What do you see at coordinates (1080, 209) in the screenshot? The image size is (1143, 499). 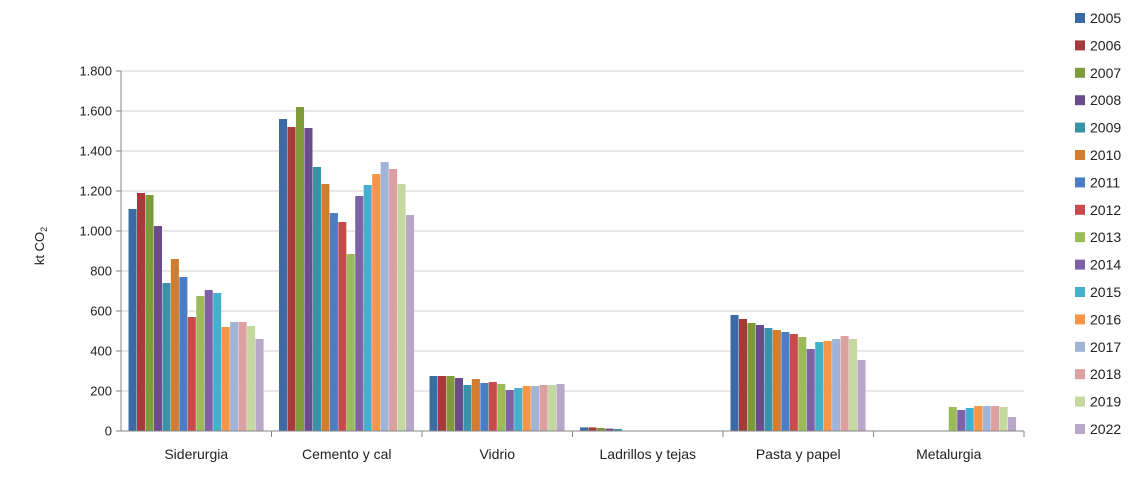 I see `legend-swatch-2012` at bounding box center [1080, 209].